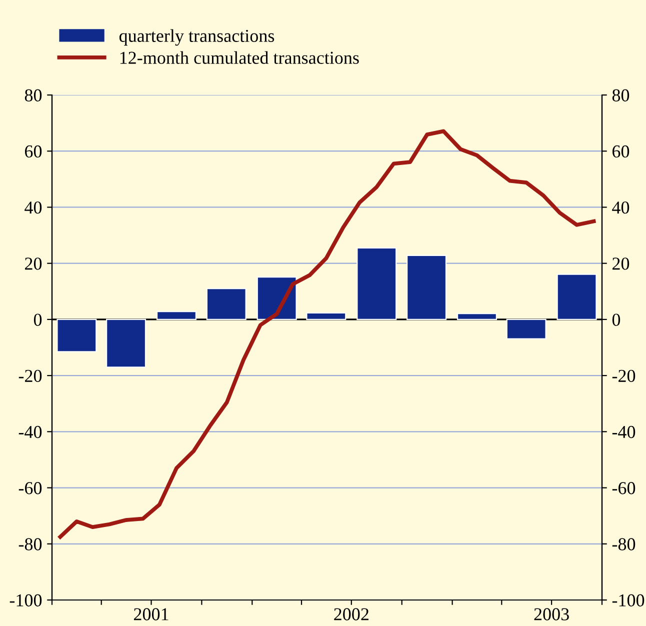 The width and height of the screenshot is (646, 626). I want to click on y2-tick-label: 80, so click(621, 95).